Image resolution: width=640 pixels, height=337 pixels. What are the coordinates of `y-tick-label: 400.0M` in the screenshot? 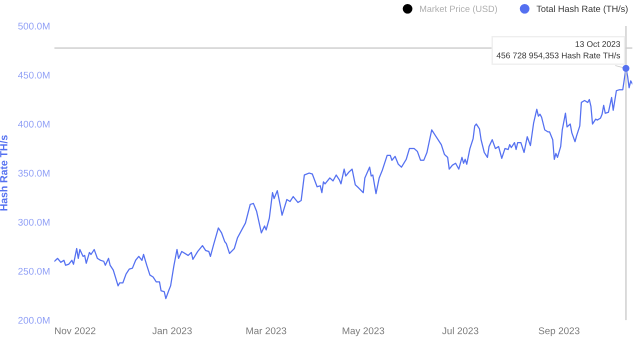 It's located at (34, 124).